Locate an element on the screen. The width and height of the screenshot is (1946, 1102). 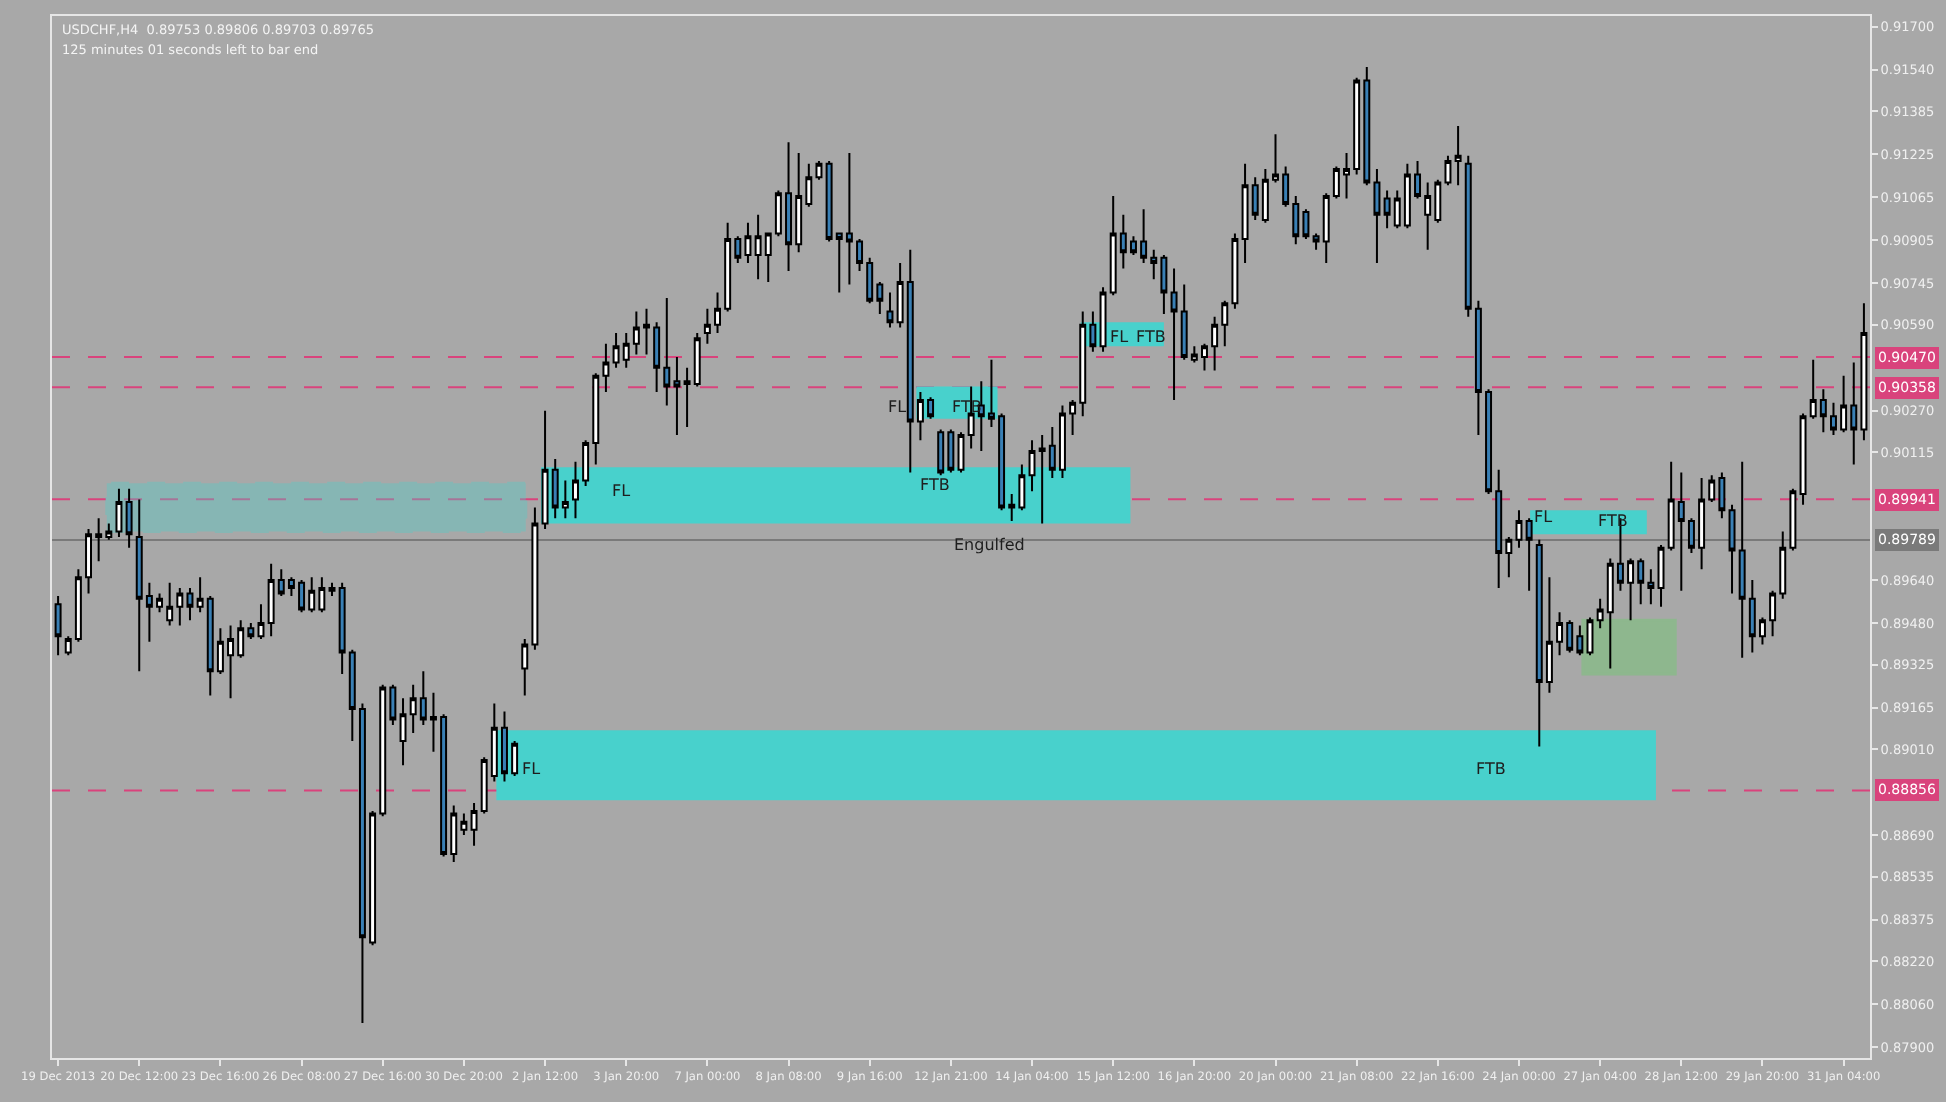
annotation: Engulfed is located at coordinates (989, 545).